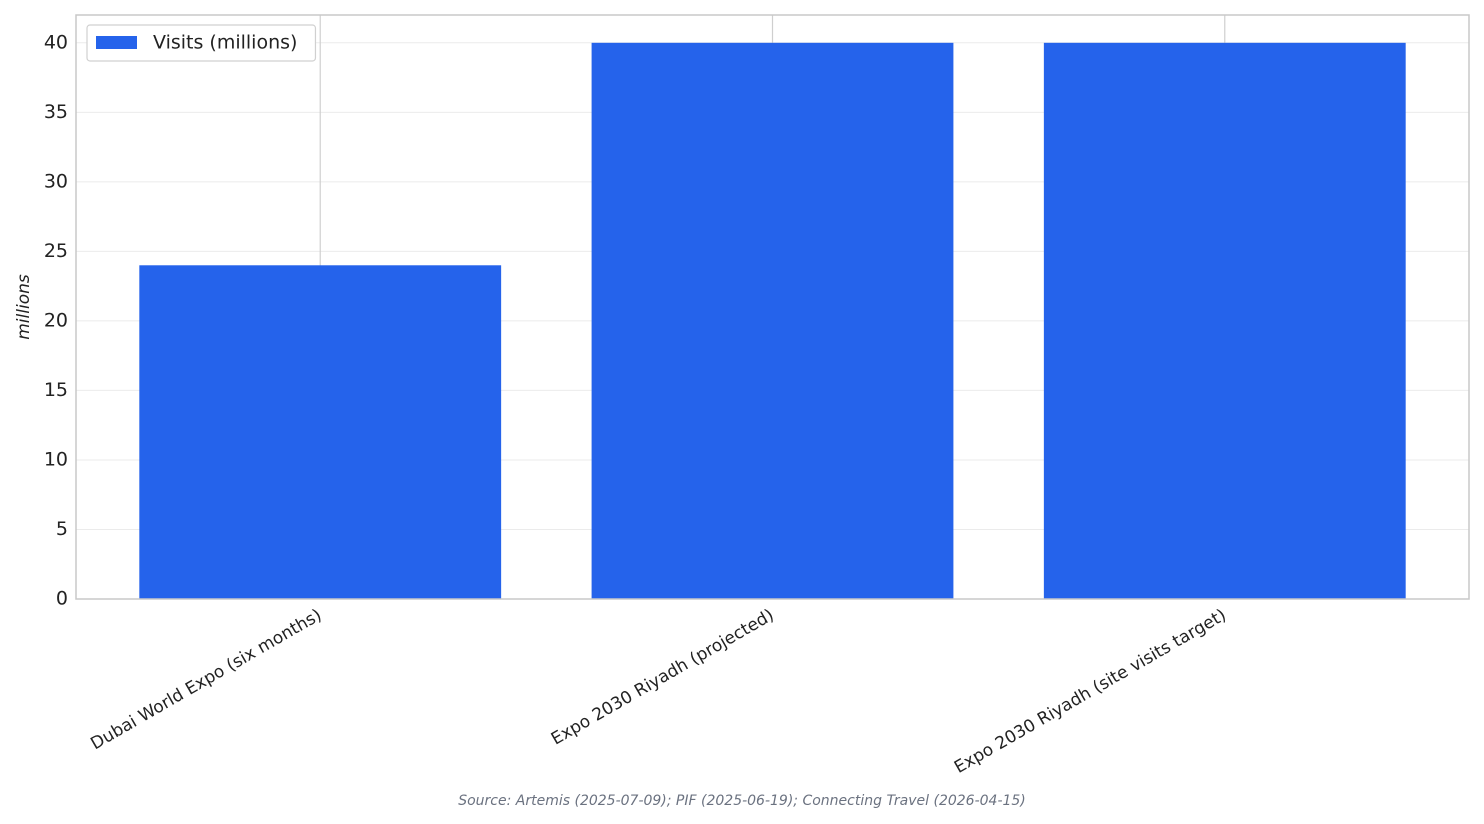  What do you see at coordinates (62, 529) in the screenshot?
I see `y-tick-label: 5` at bounding box center [62, 529].